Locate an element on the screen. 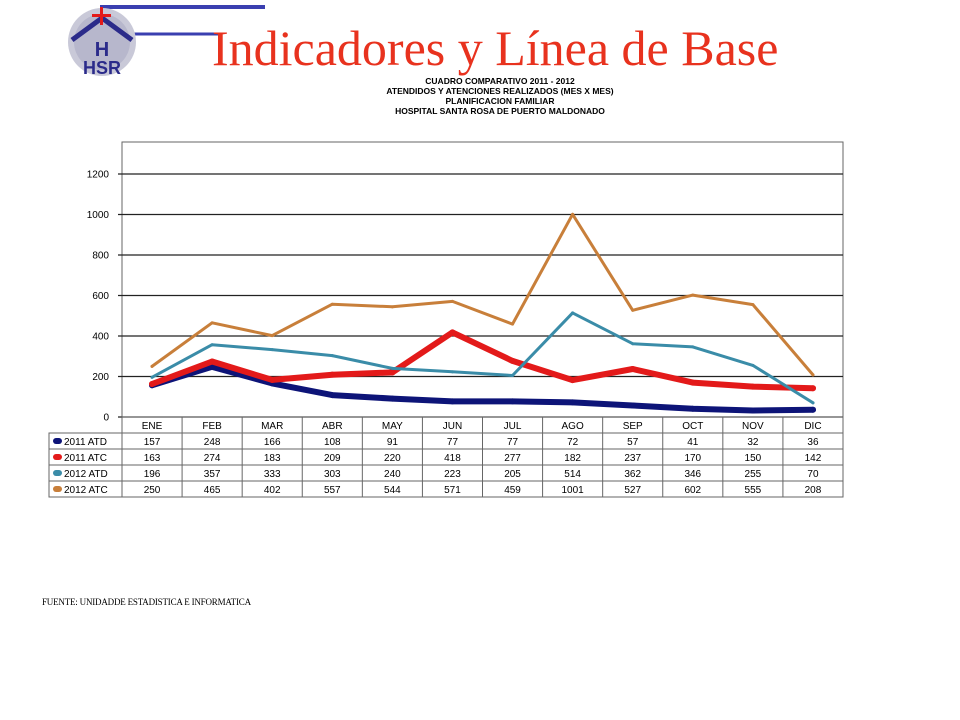 The height and width of the screenshot is (720, 960). data-label: 208 is located at coordinates (813, 490).